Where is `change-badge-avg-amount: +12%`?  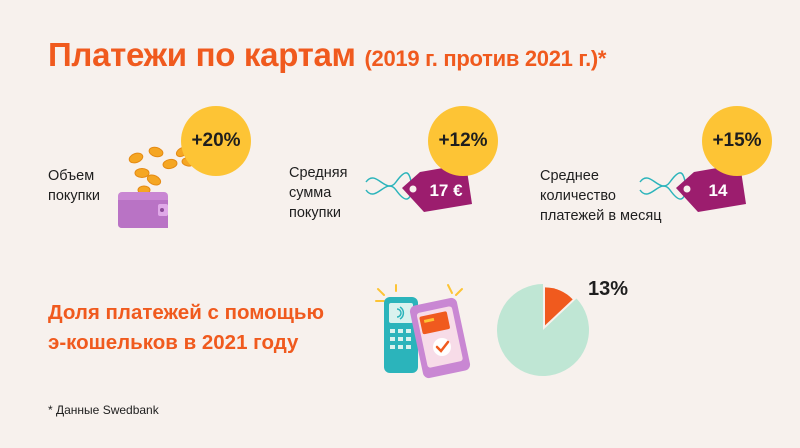
change-badge-avg-amount: +12% is located at coordinates (463, 141).